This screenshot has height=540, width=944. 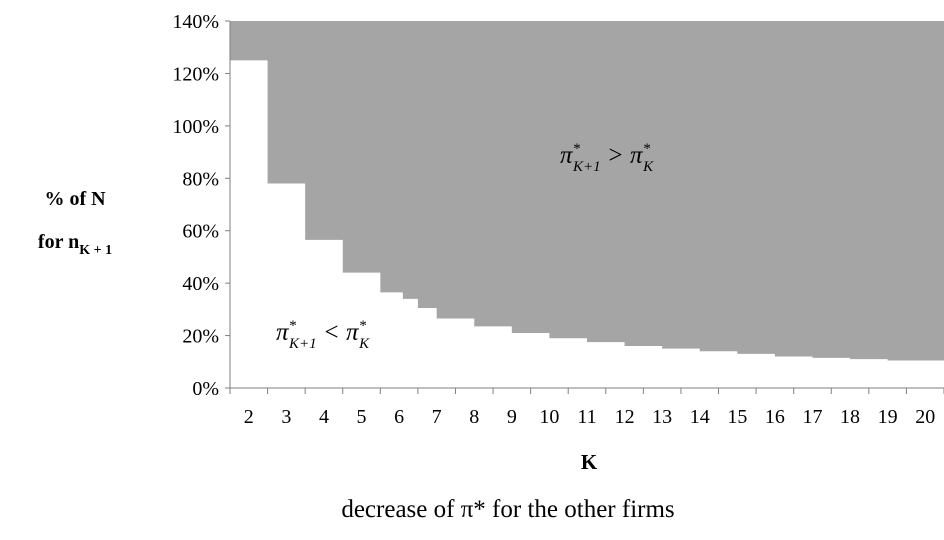 What do you see at coordinates (700, 417) in the screenshot?
I see `x-tick-label: 14` at bounding box center [700, 417].